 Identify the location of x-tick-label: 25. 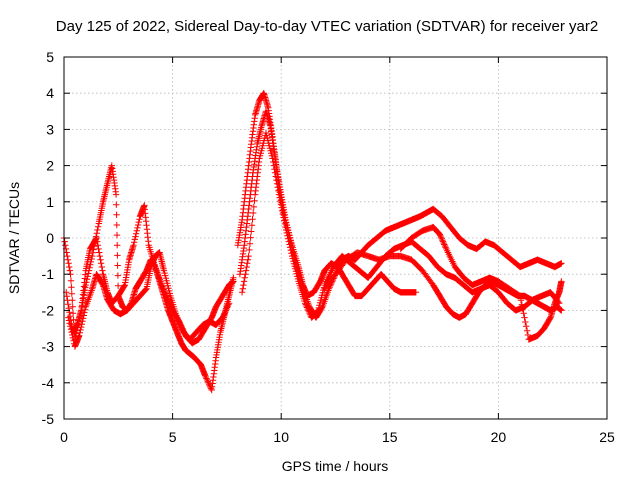
(607, 437).